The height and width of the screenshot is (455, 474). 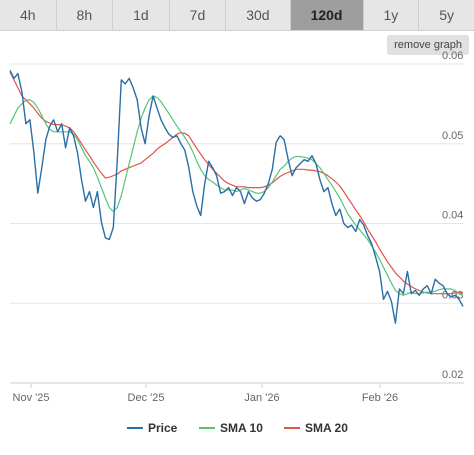 I want to click on y-tick-label: 0.02, so click(x=452, y=375).